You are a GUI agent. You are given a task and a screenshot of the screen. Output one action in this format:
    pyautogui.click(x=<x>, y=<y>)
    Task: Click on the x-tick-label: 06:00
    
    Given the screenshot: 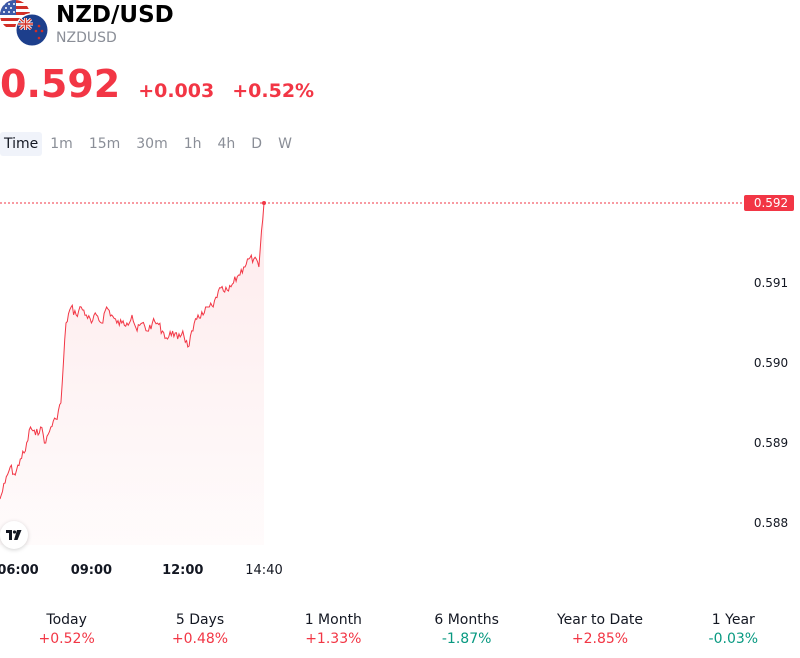 What is the action you would take?
    pyautogui.click(x=19, y=570)
    